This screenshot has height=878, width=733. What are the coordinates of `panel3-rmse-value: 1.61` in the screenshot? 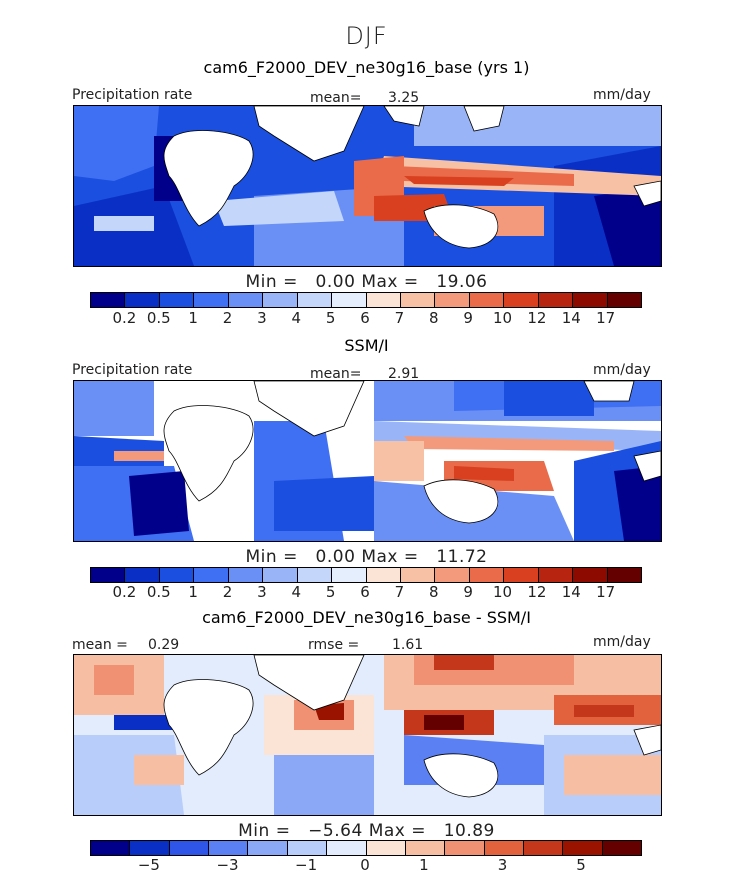 It's located at (408, 645).